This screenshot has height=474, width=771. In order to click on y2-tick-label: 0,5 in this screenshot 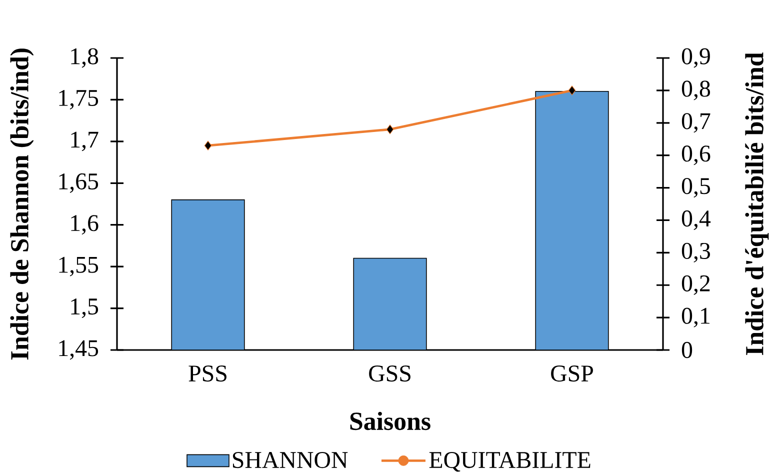, I will do `click(696, 188)`.